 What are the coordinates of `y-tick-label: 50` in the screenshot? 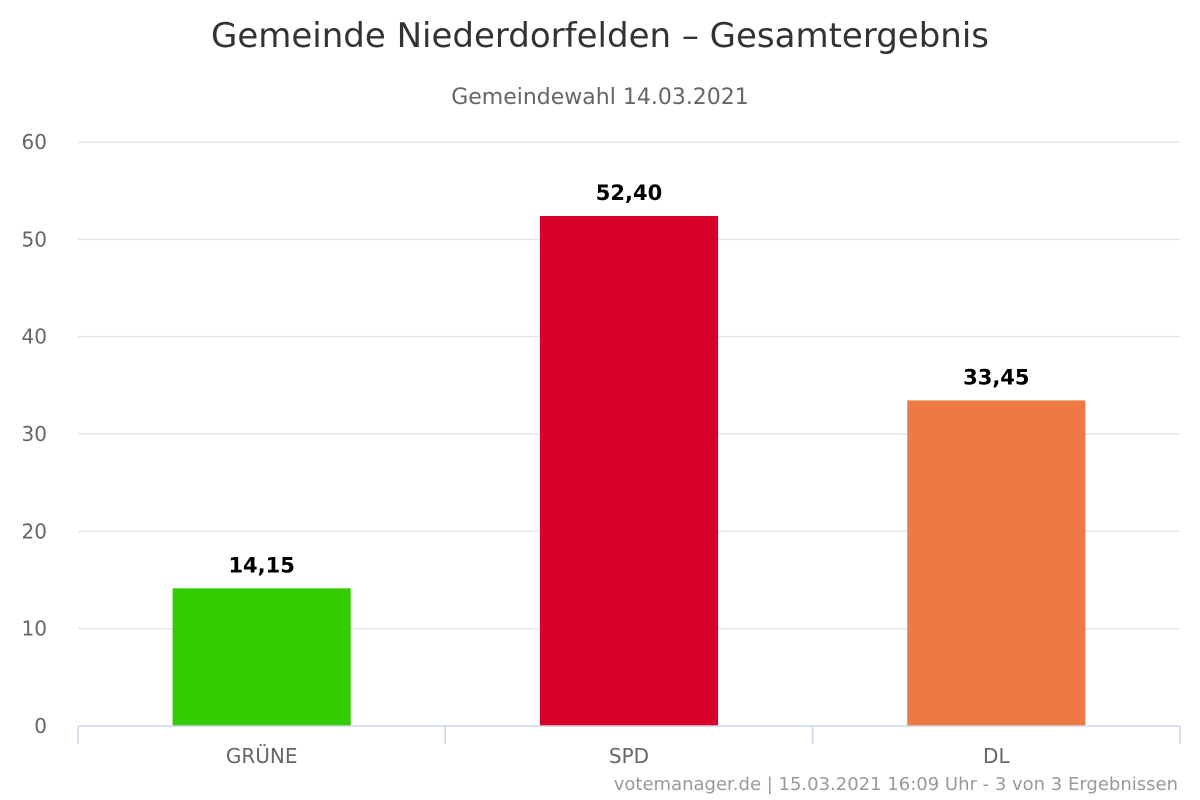 It's located at (34, 239).